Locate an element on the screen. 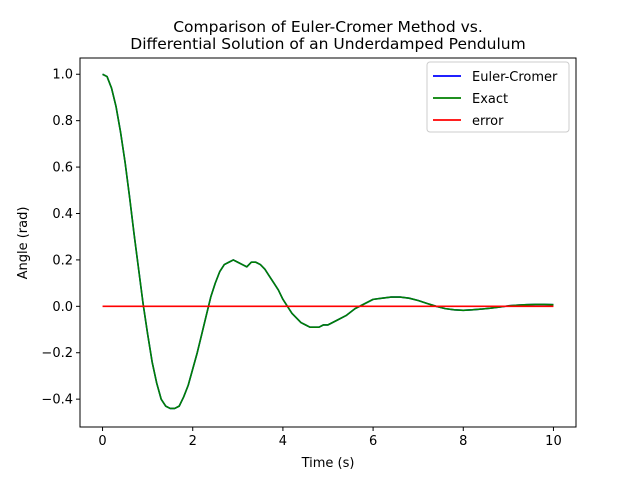 The image size is (640, 480). legend-label: Exact is located at coordinates (490, 99).